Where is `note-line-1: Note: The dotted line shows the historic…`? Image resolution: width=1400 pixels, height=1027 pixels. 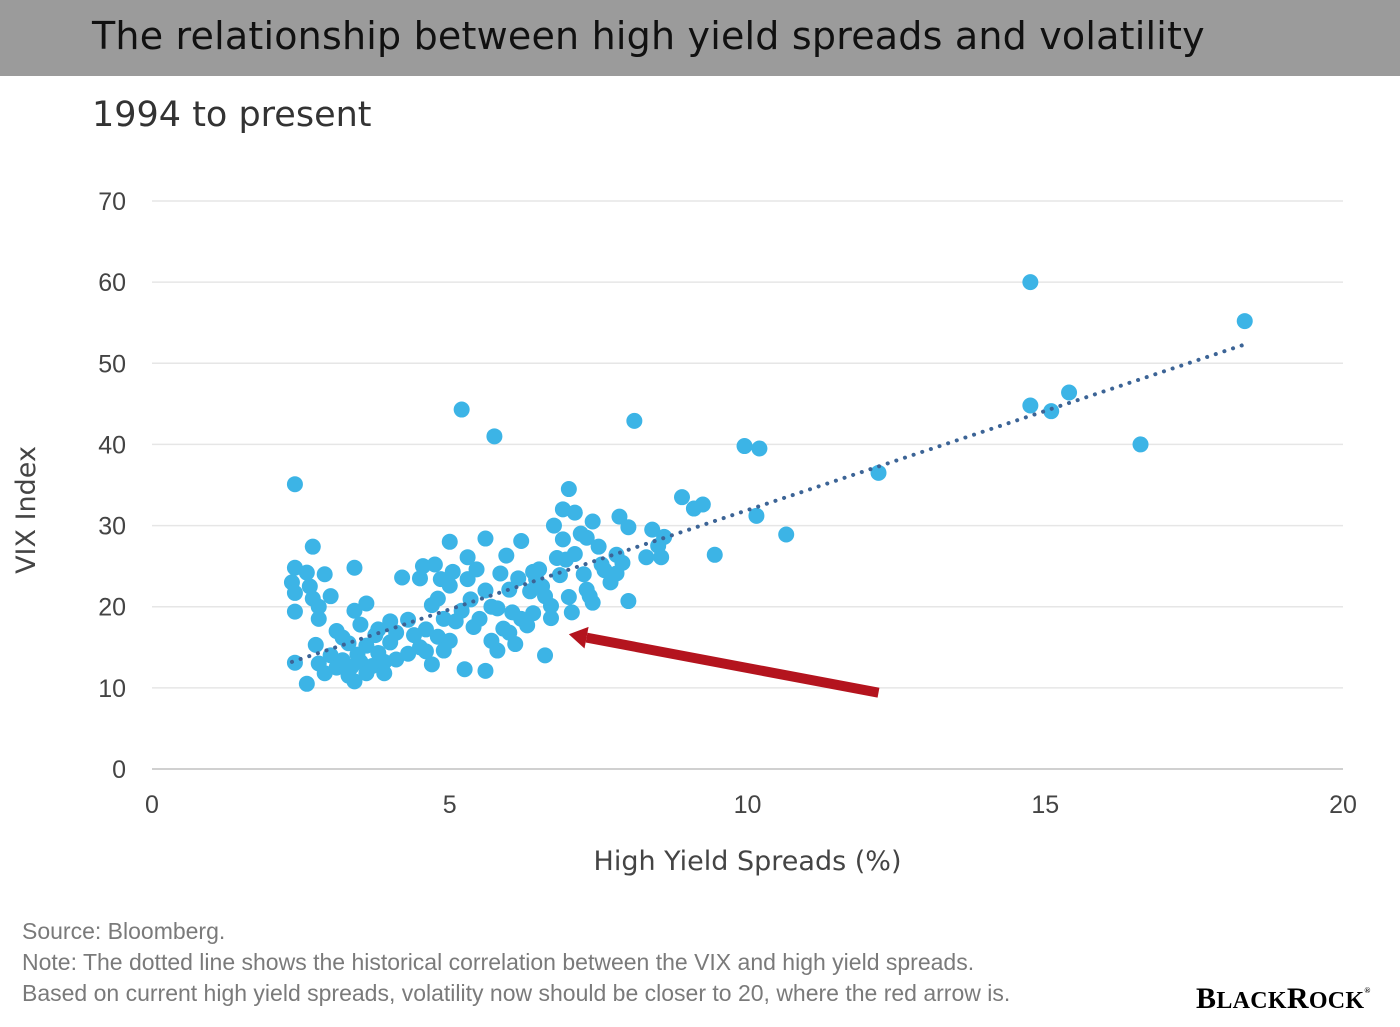 note-line-1: Note: The dotted line shows the historic… is located at coordinates (498, 962).